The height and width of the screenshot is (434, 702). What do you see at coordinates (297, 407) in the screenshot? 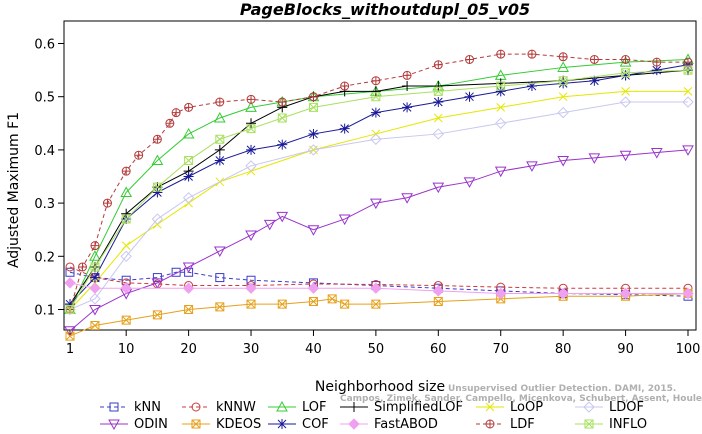
I see `legend-item-lof: LOF` at bounding box center [297, 407].